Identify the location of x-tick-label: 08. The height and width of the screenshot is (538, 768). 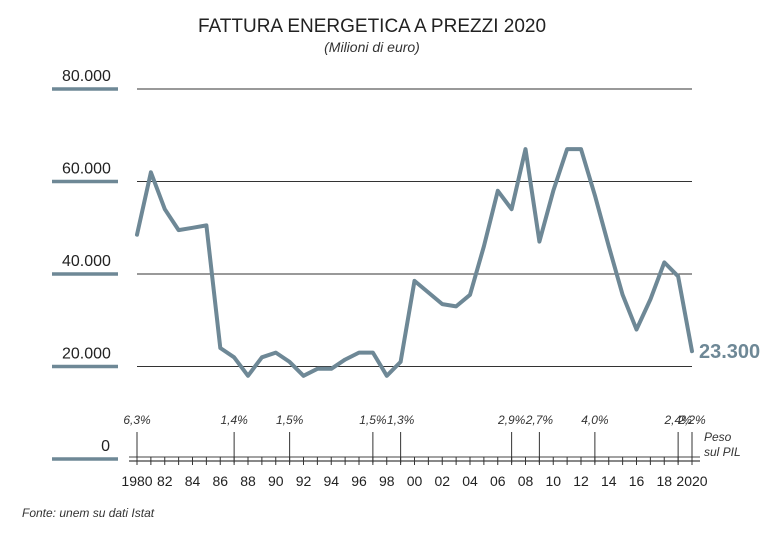
(526, 481).